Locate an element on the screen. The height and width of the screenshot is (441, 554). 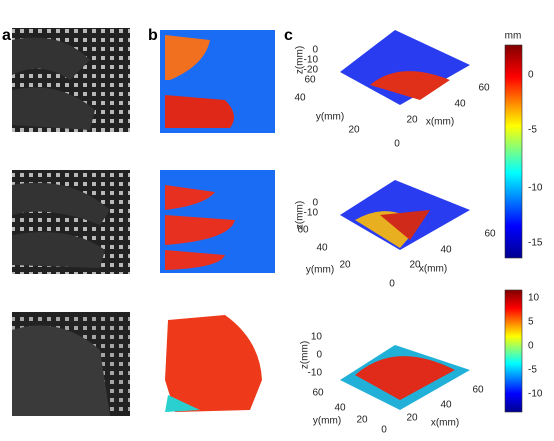
colorbar-tick-label: 10 is located at coordinates (534, 298).